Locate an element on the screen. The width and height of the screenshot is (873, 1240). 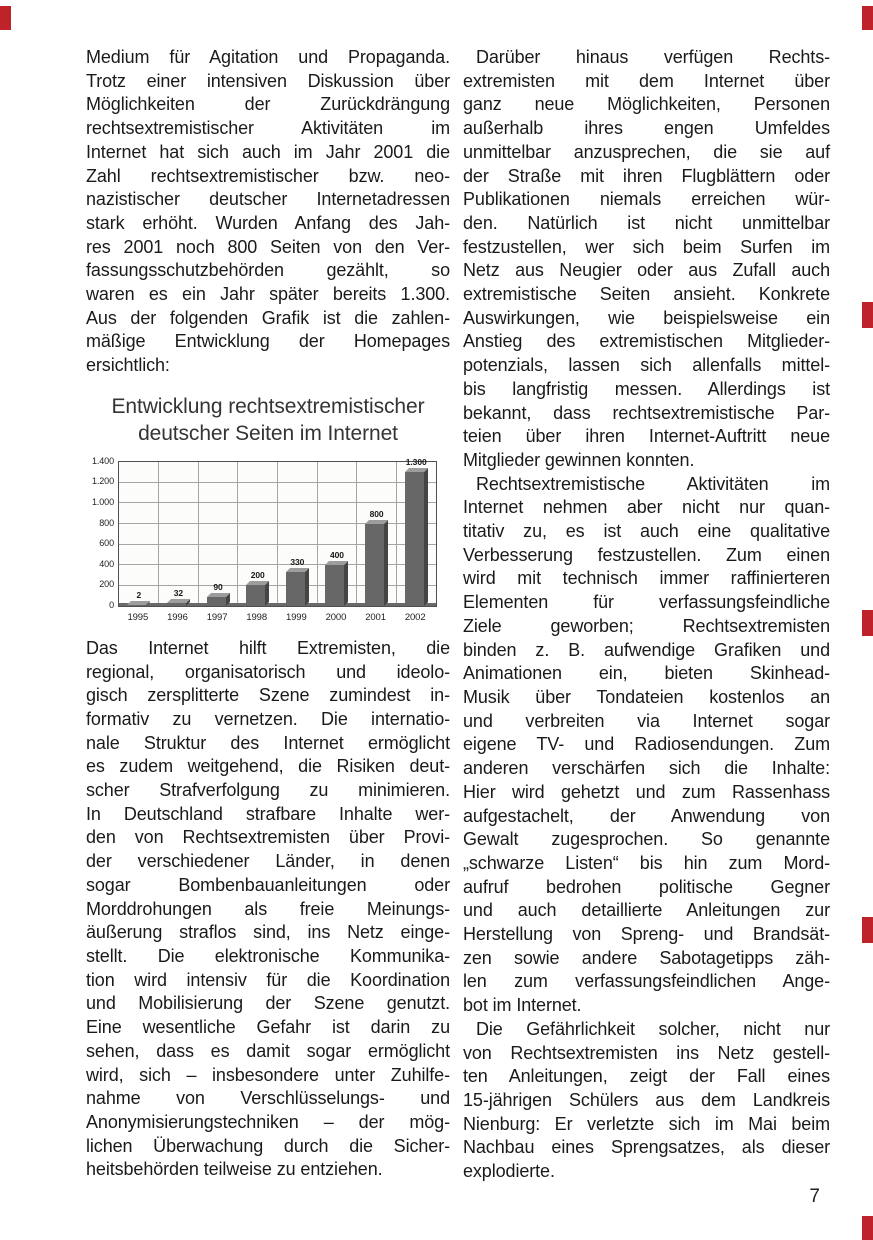
chart-baseline is located at coordinates (277, 604).